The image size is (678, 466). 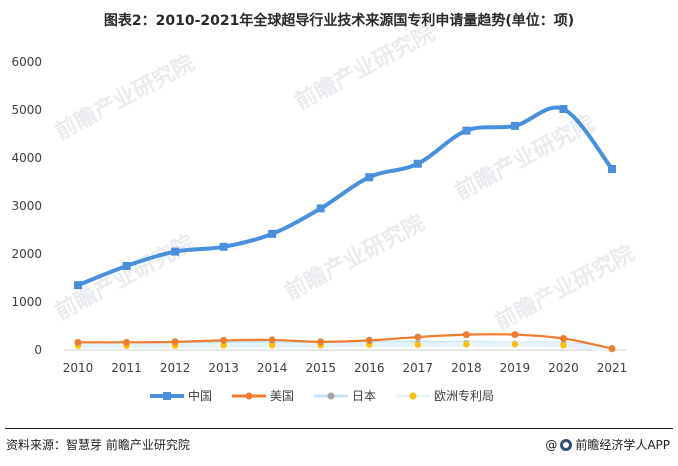 What do you see at coordinates (181, 395) in the screenshot?
I see `legend-item-china: 中国` at bounding box center [181, 395].